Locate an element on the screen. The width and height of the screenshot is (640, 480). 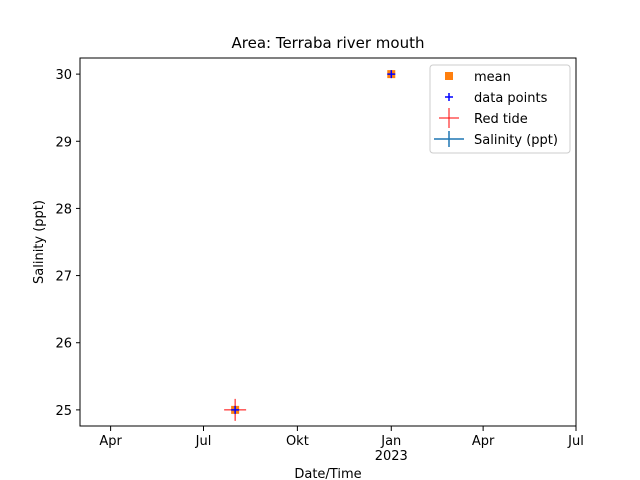
y-tick-label: 30 is located at coordinates (63, 75).